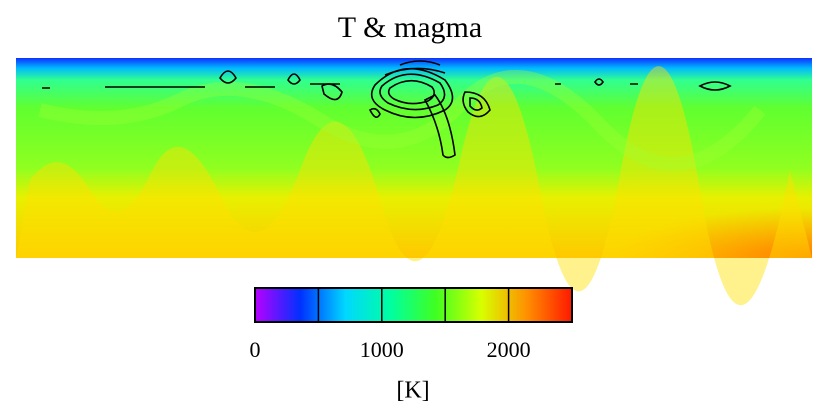 The image size is (821, 419). I want to click on colorbar-label: [K], so click(412, 391).